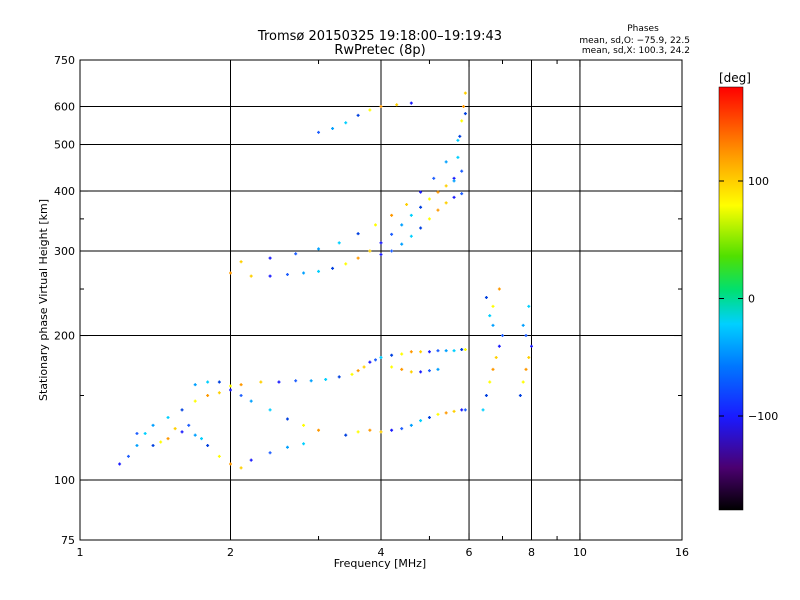  I want to click on x-axis-label: Frequency [MHz], so click(380, 563).